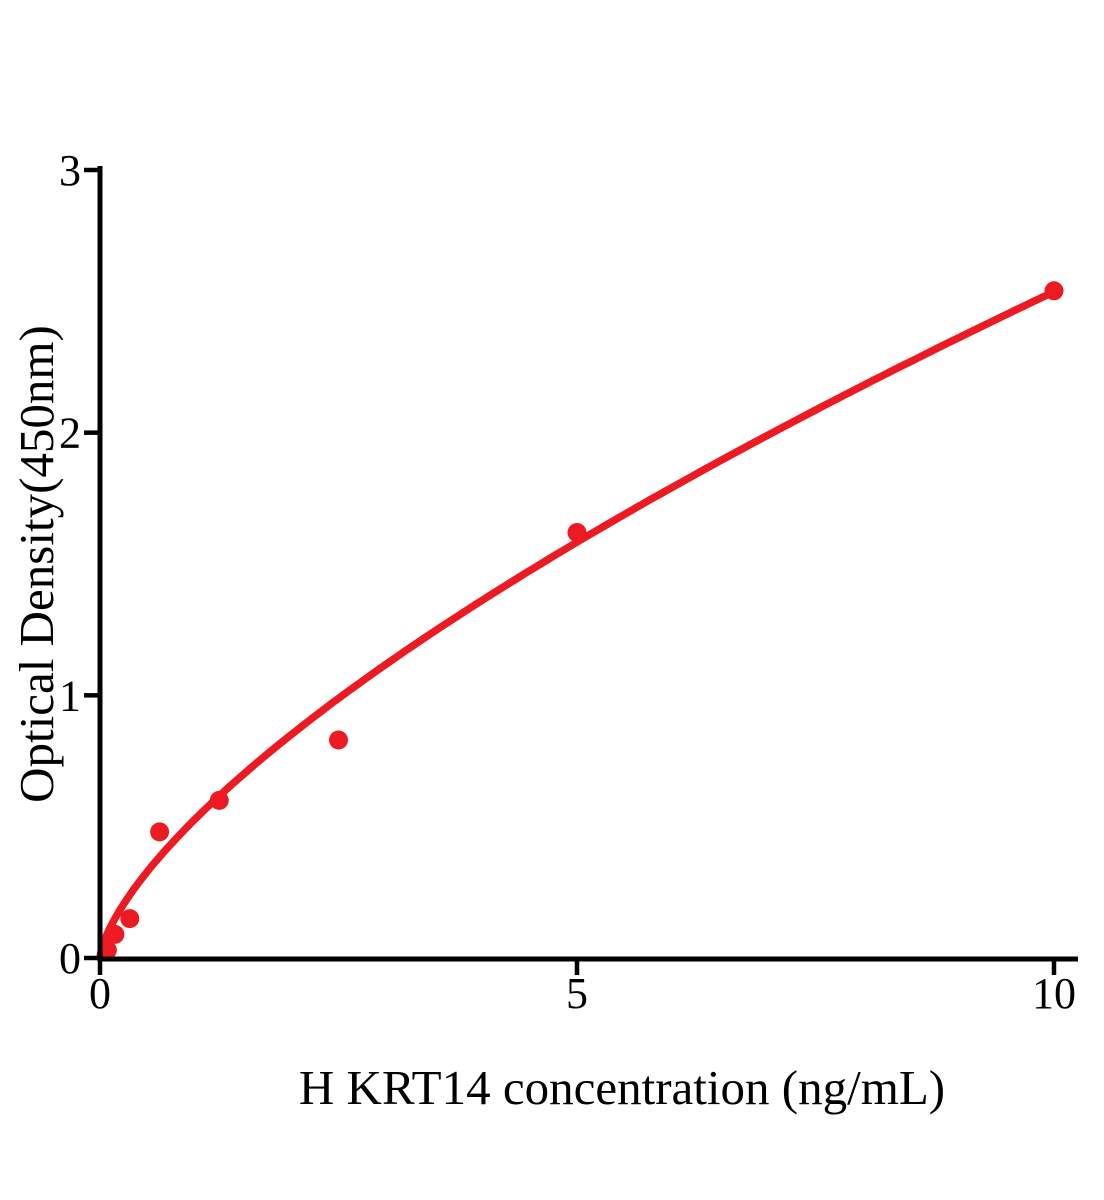 The width and height of the screenshot is (1104, 1200). I want to click on x-tick-label: 10, so click(1054, 993).